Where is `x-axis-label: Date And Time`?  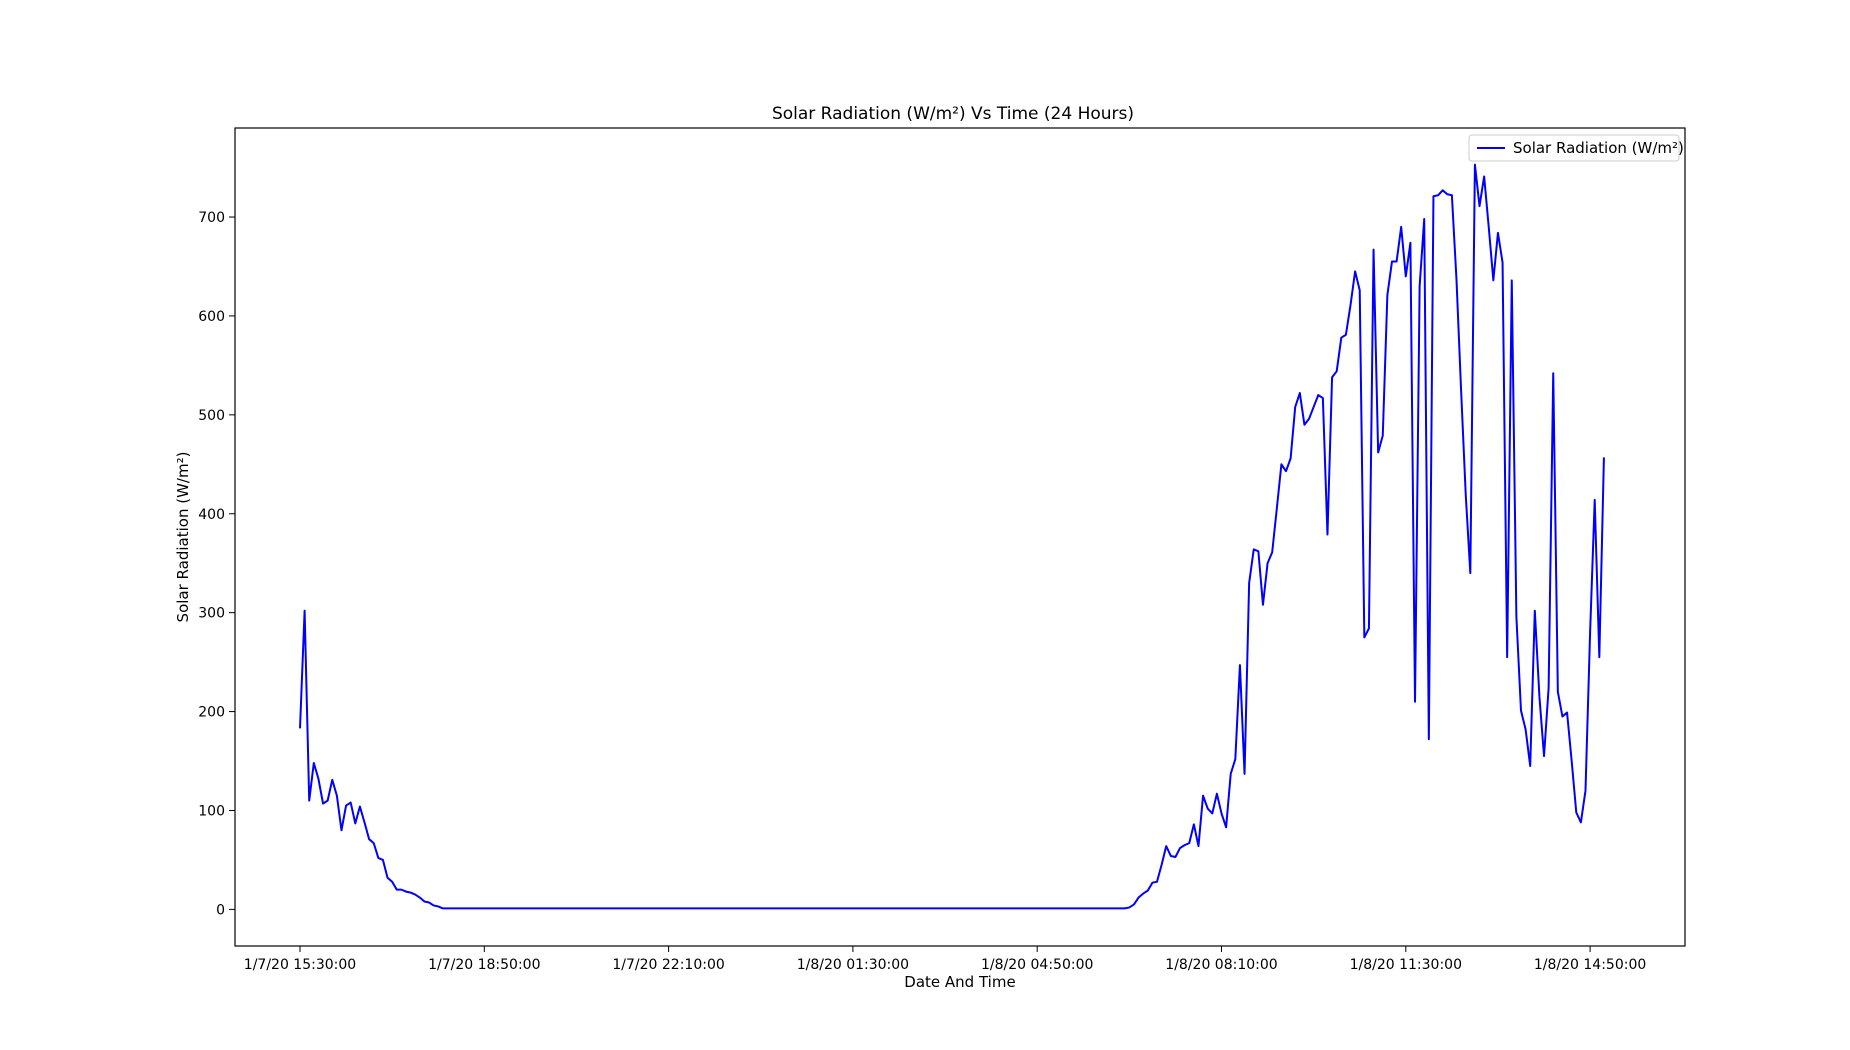 x-axis-label: Date And Time is located at coordinates (959, 982).